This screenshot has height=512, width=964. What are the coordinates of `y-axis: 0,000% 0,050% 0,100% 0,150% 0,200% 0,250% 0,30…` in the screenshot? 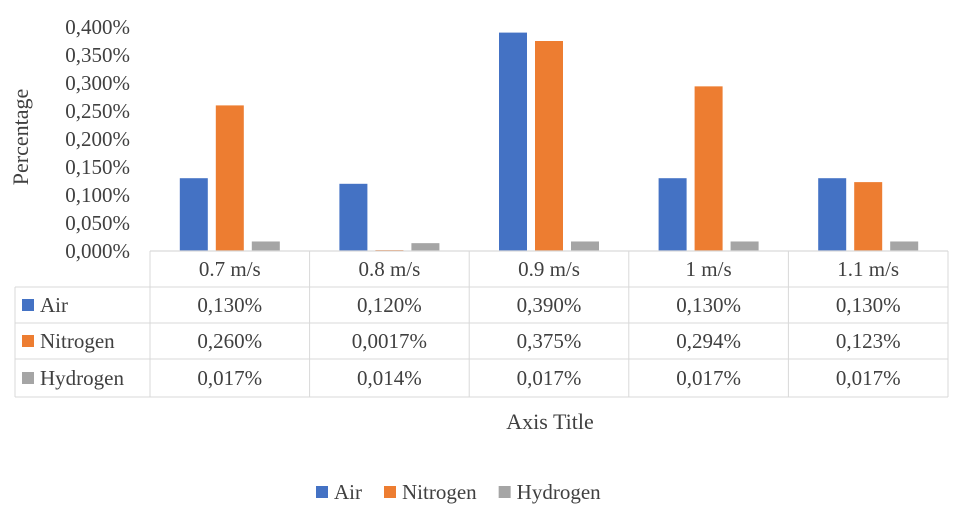 It's located at (97, 139).